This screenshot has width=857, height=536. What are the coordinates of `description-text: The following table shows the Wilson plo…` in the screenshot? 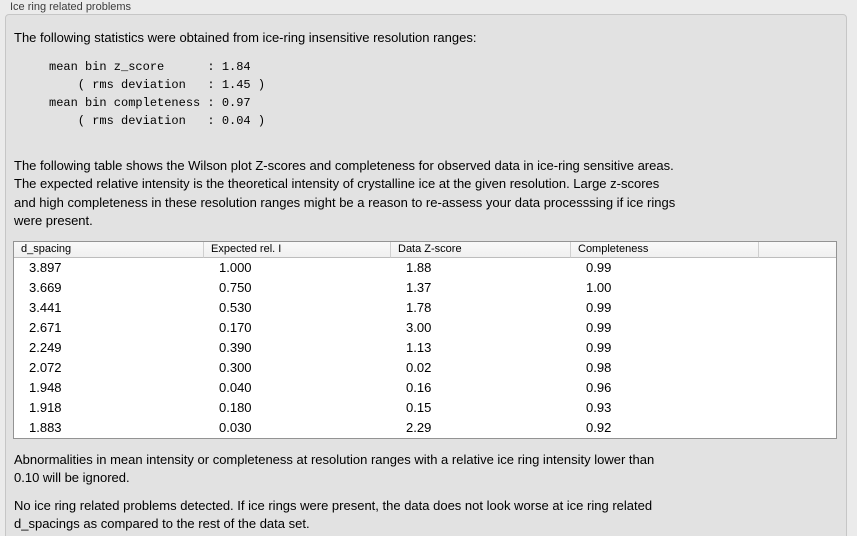 It's located at (345, 193).